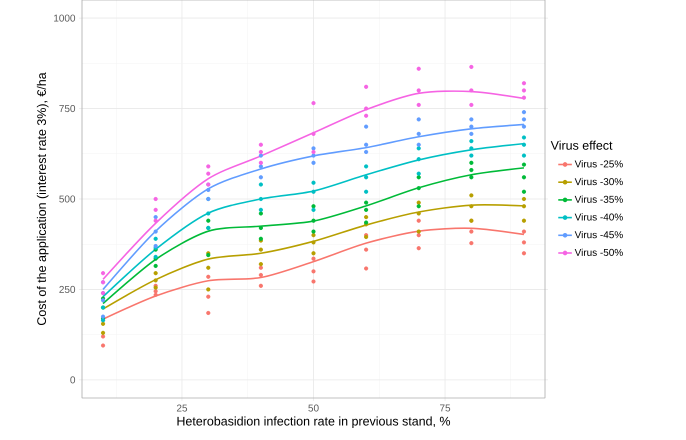  What do you see at coordinates (182, 408) in the screenshot?
I see `x-tick-label: 25` at bounding box center [182, 408].